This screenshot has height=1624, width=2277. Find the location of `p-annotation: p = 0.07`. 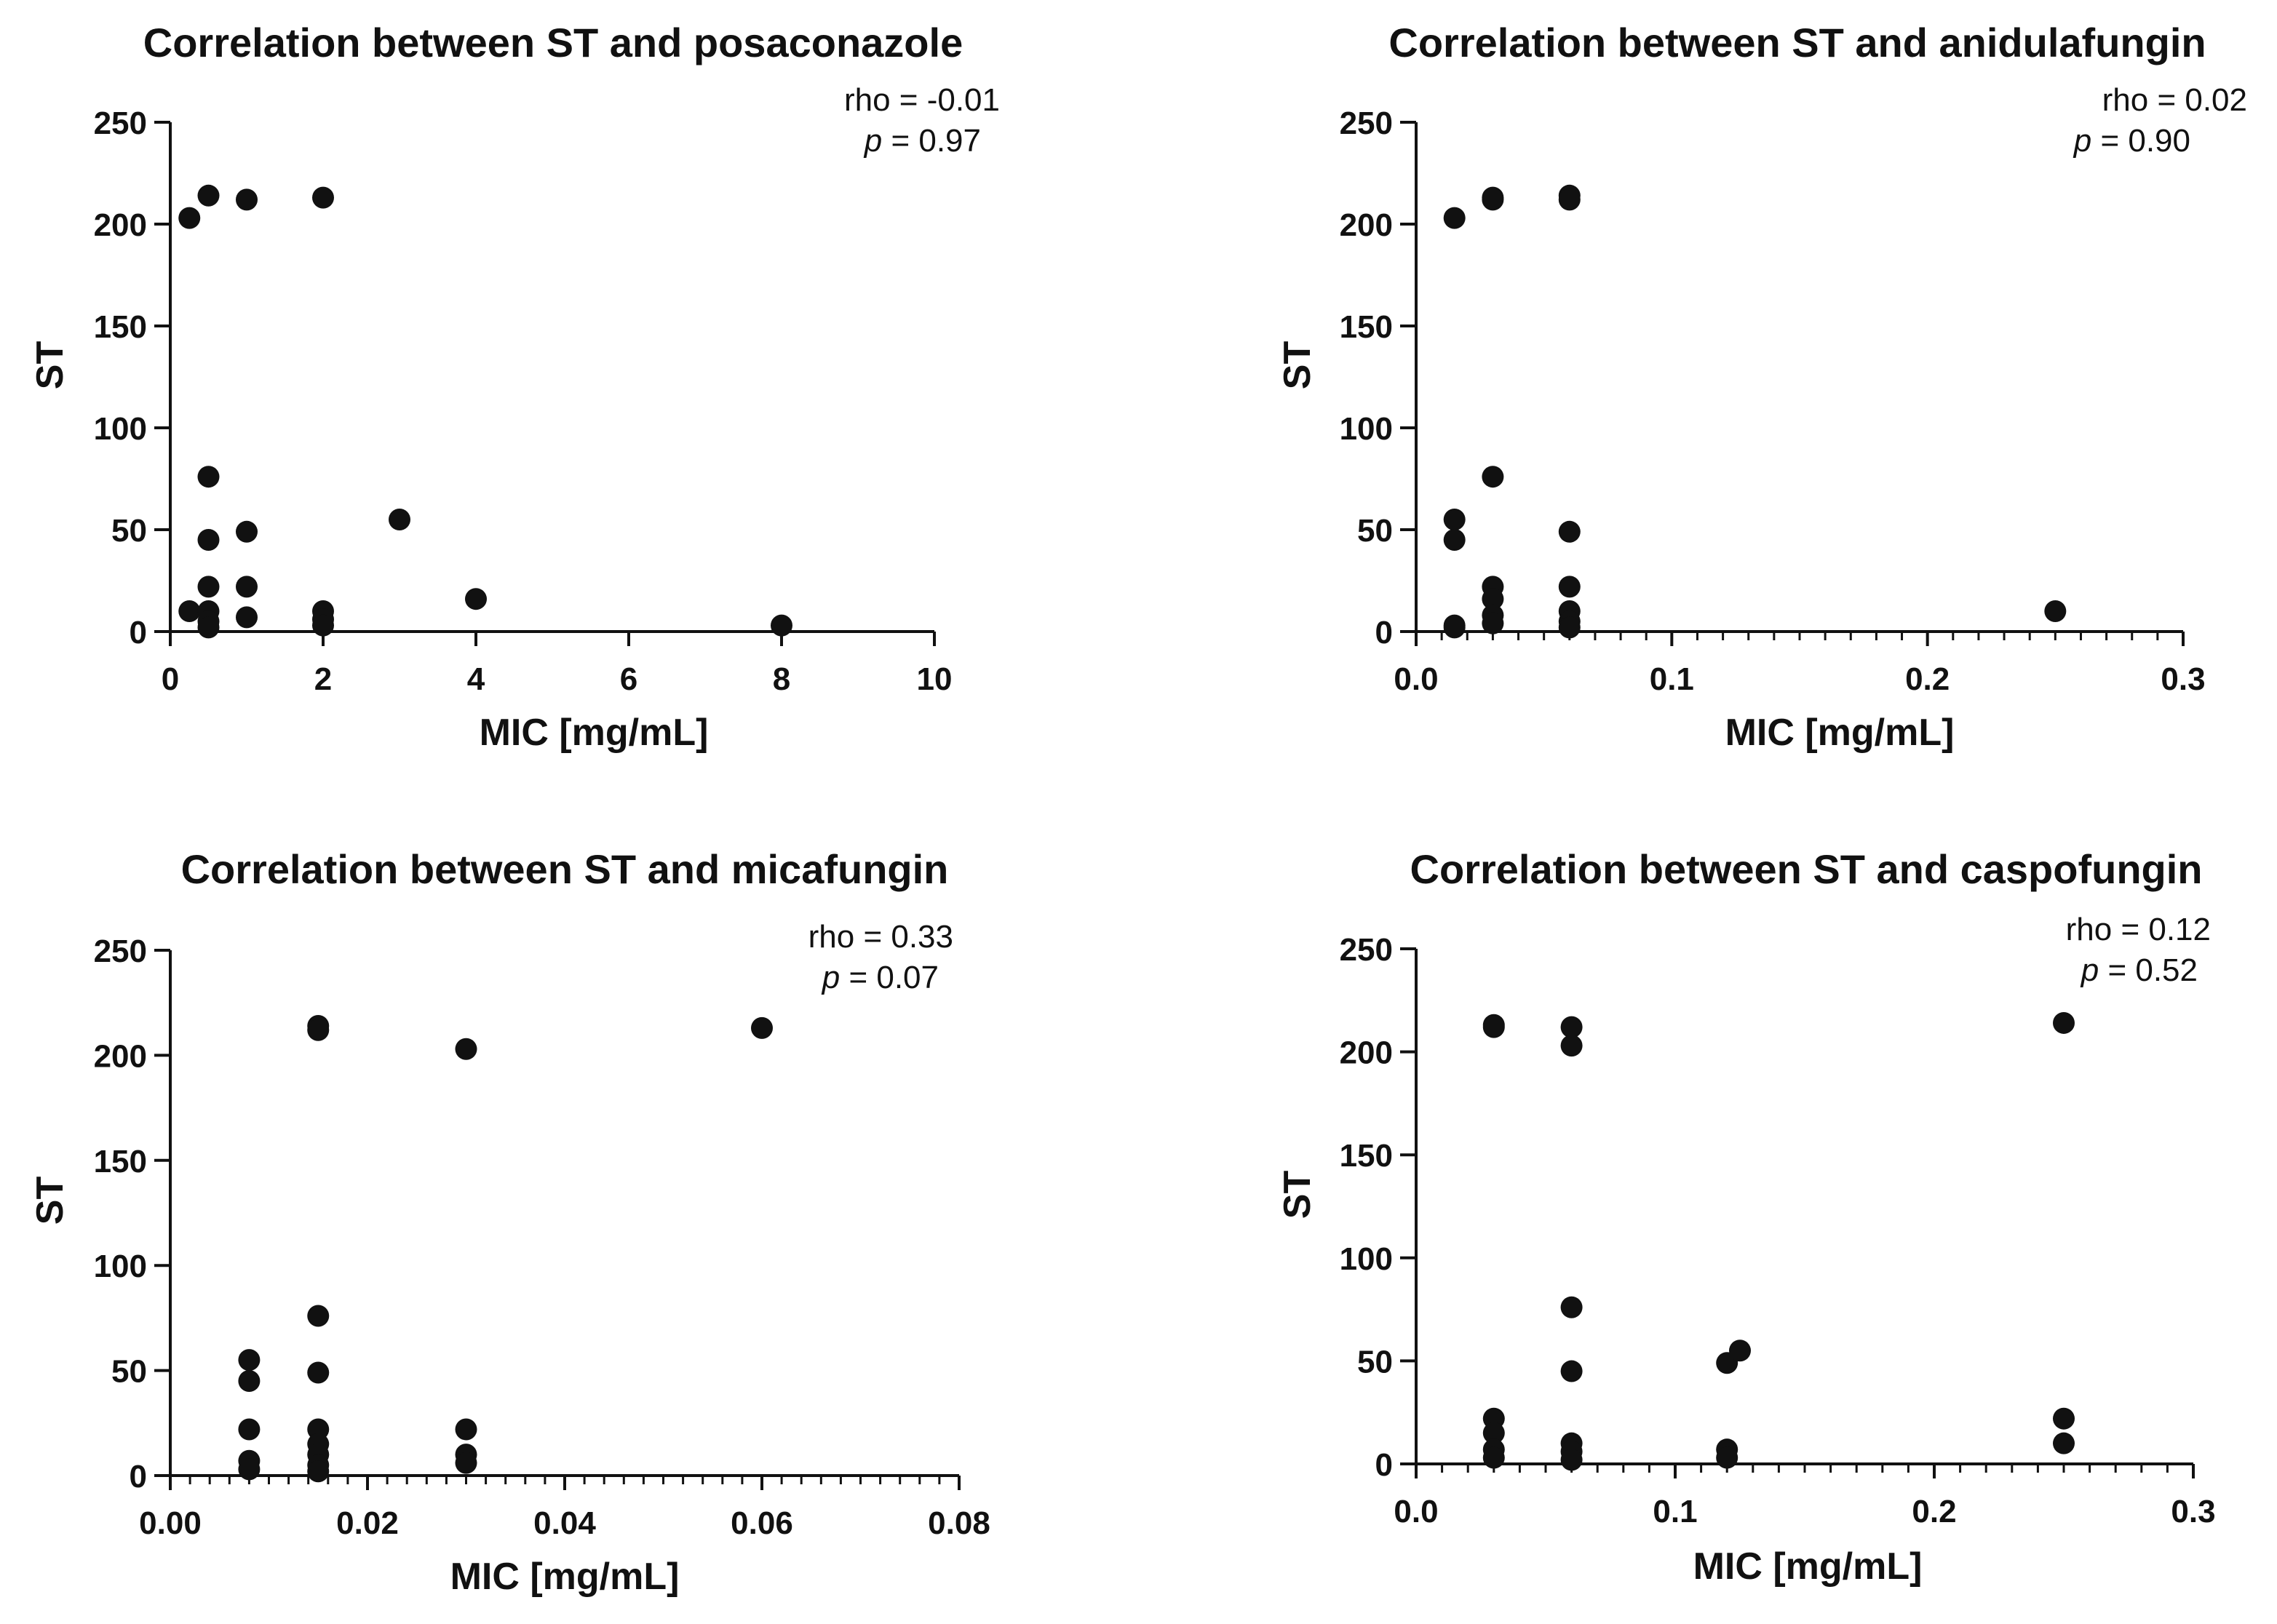

p-annotation: p = 0.07 is located at coordinates (880, 977).